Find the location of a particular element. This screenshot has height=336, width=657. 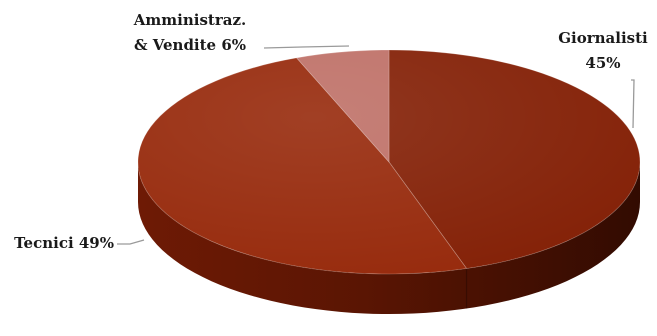

slice-amministraz-vendite-leader-line is located at coordinates (306, 47).